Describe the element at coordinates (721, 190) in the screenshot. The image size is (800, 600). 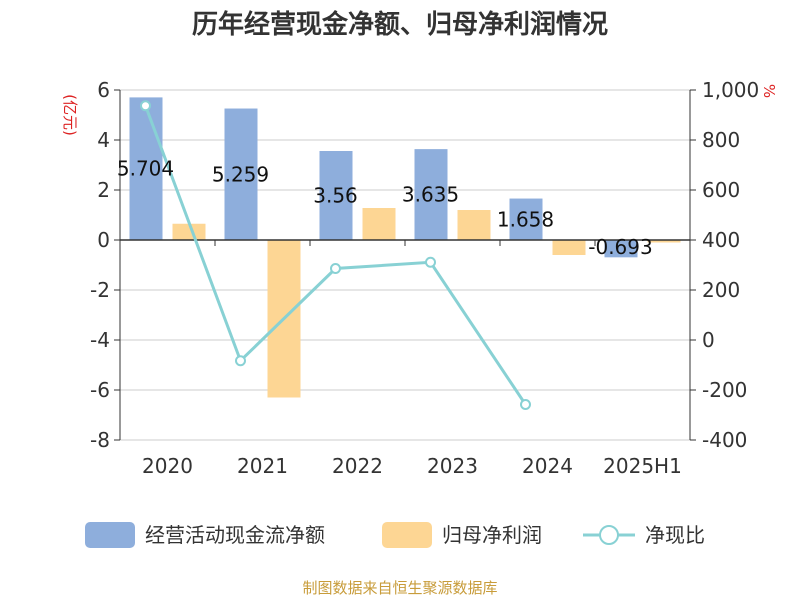
I see `right-tick-label: 600` at that location.